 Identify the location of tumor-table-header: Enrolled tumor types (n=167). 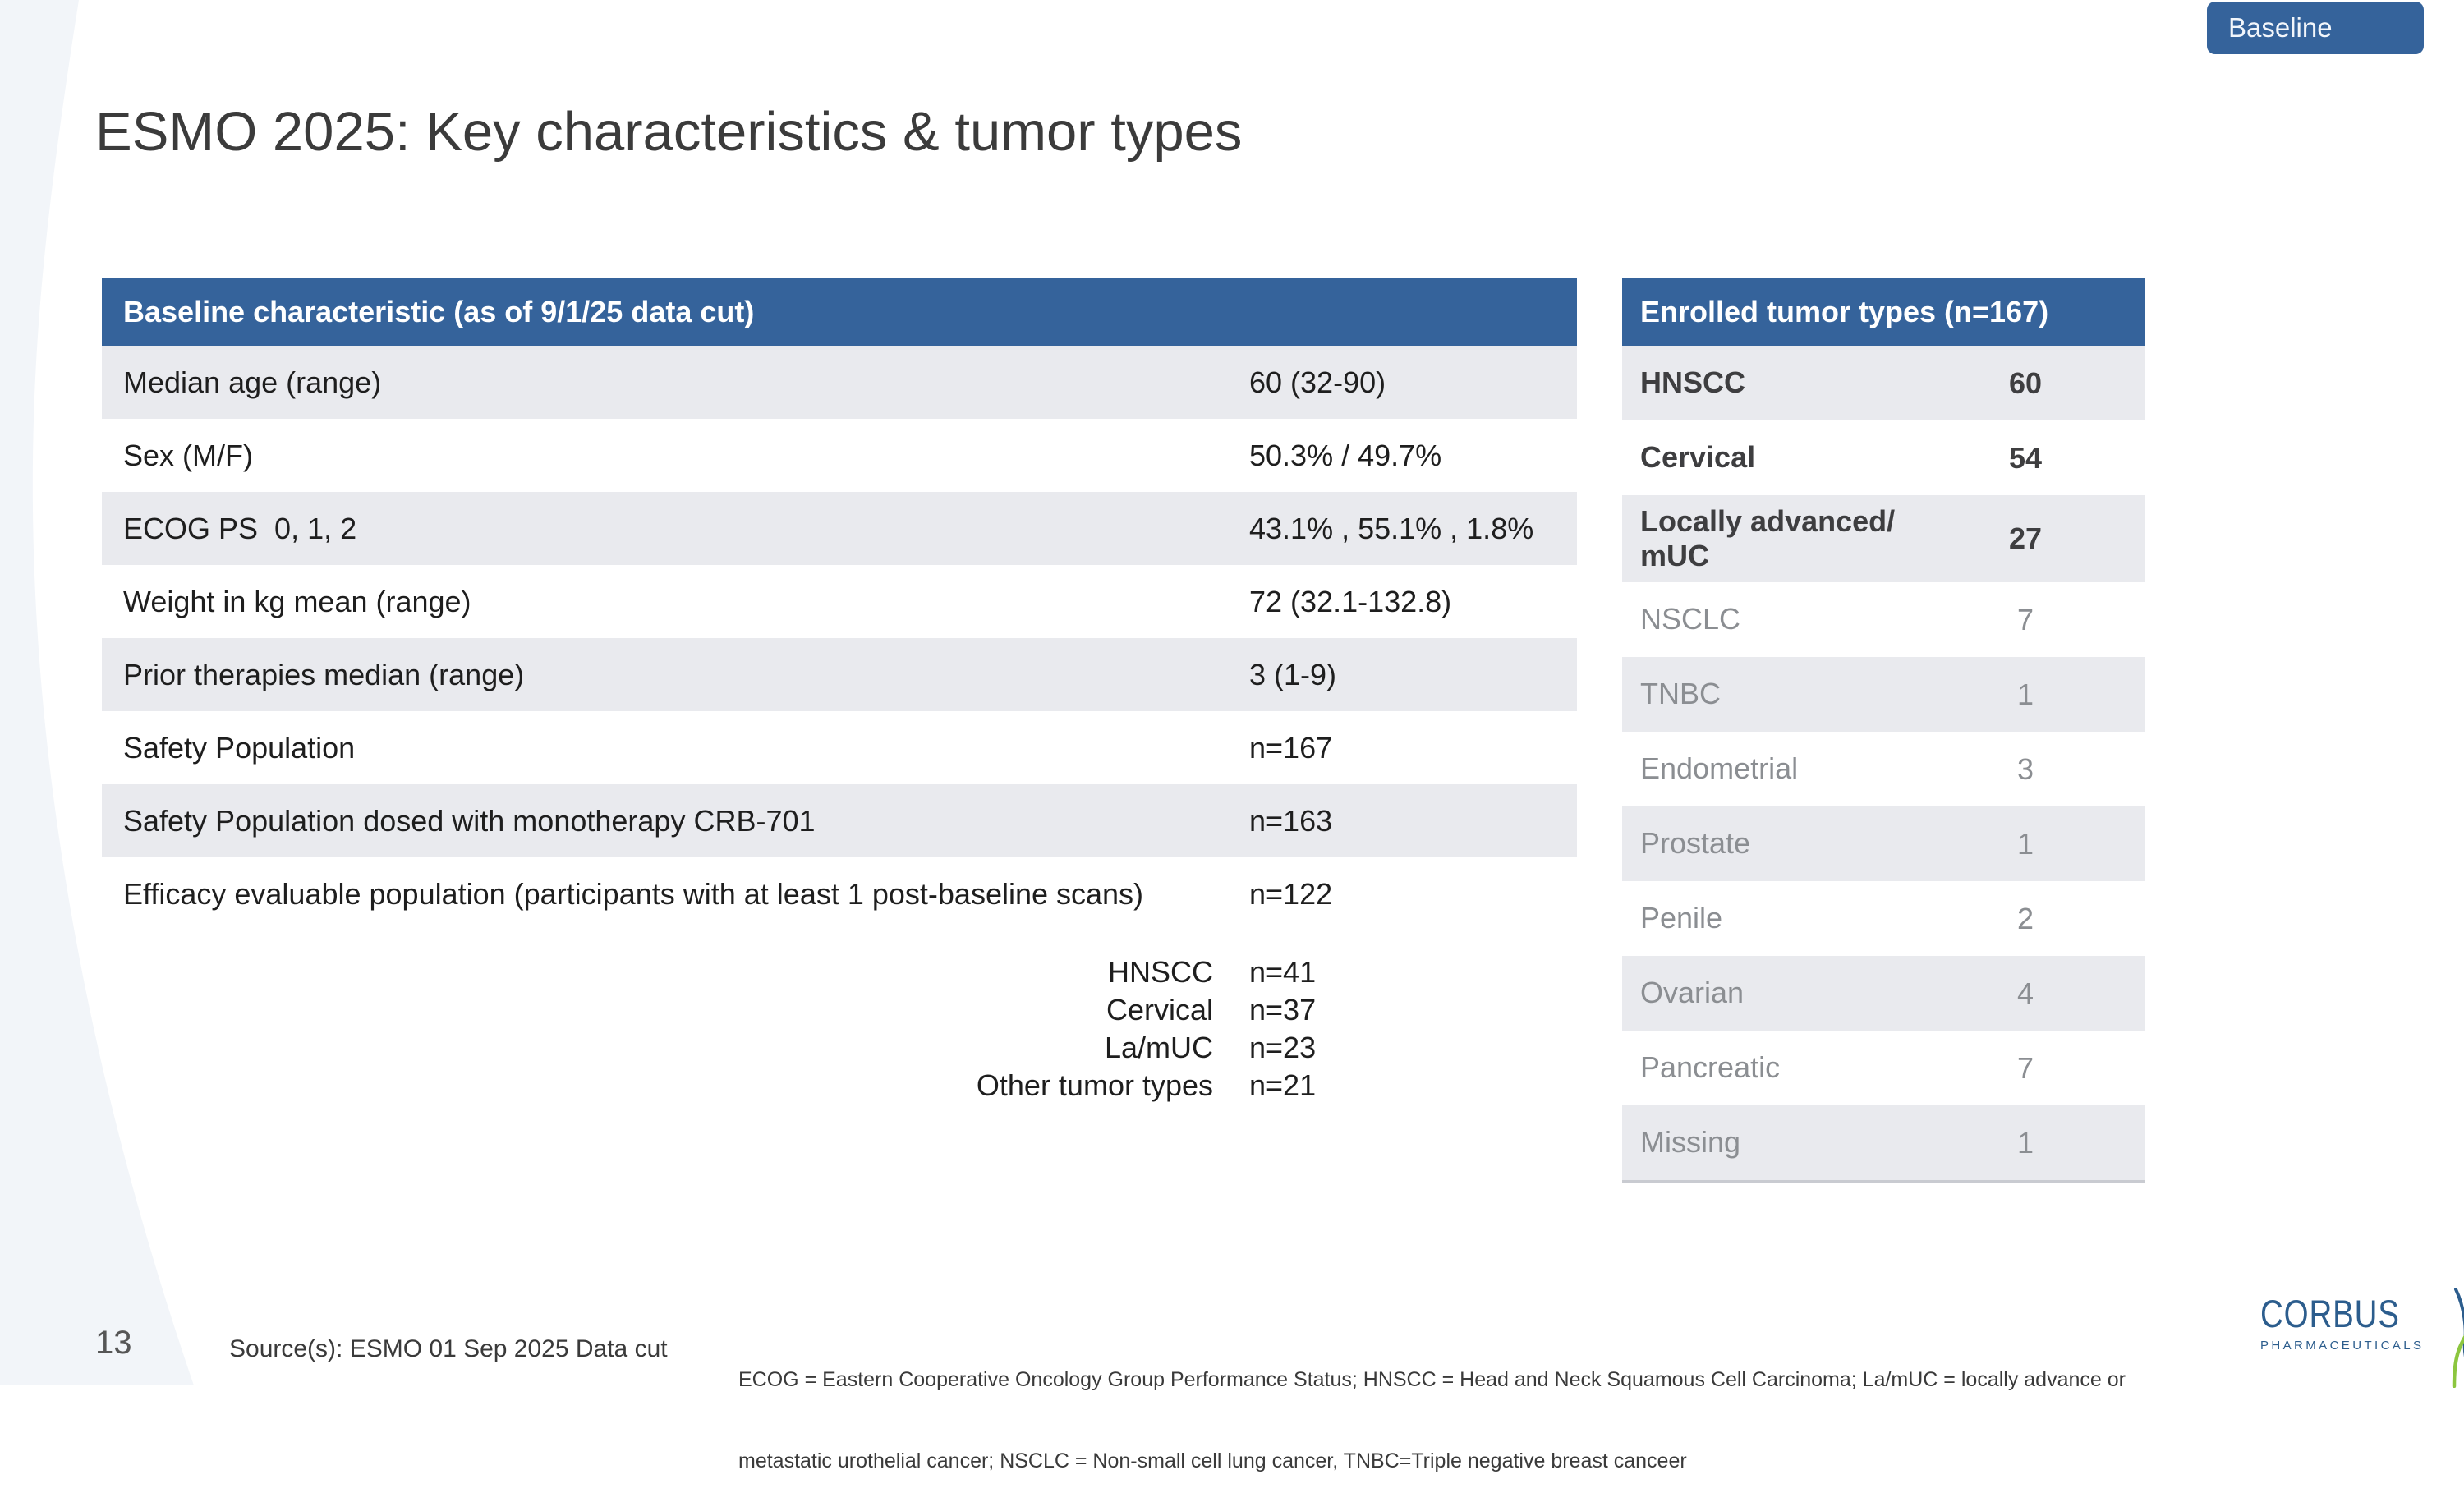
(1883, 312).